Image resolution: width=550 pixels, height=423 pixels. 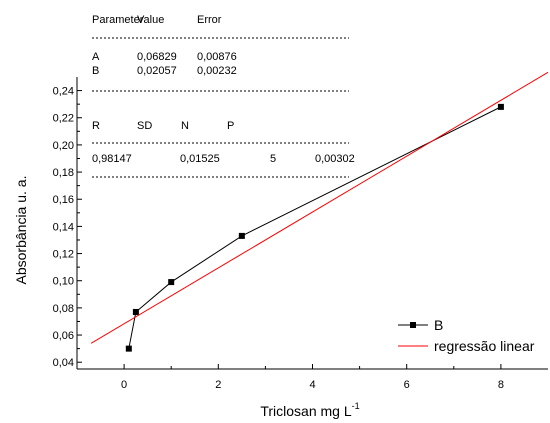 I want to click on x-axis-label-main: Triclosan mg L, so click(x=306, y=411).